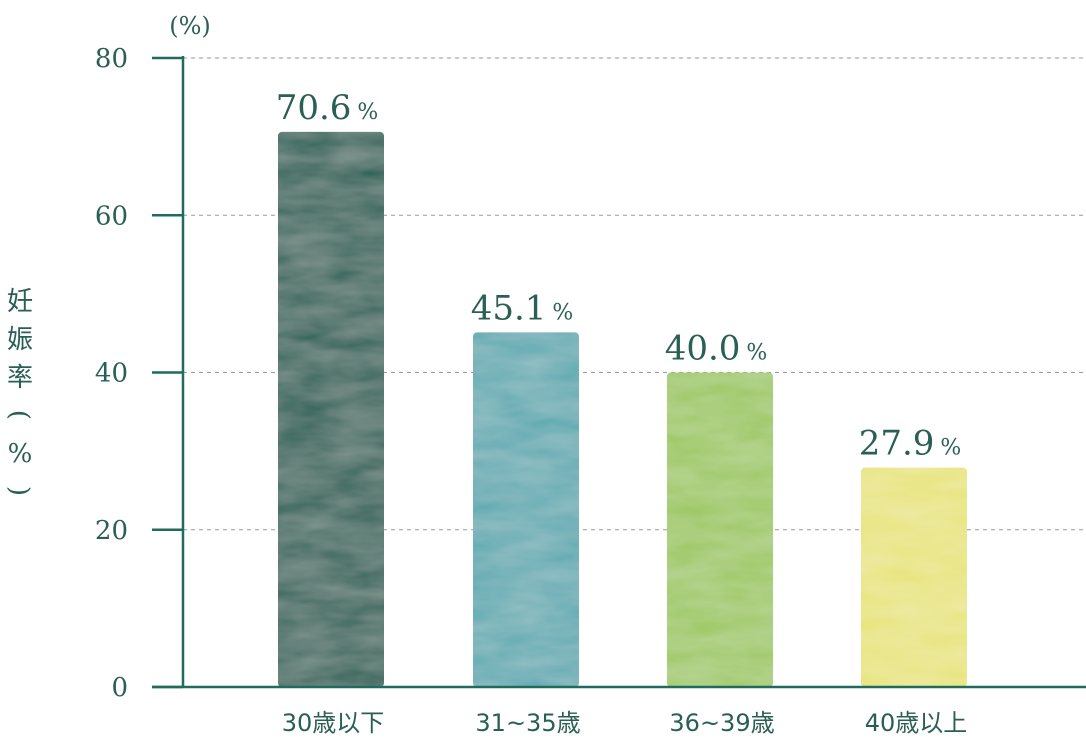 This screenshot has width=1086, height=750. Describe the element at coordinates (111, 59) in the screenshot. I see `y-tick-label: 80` at that location.